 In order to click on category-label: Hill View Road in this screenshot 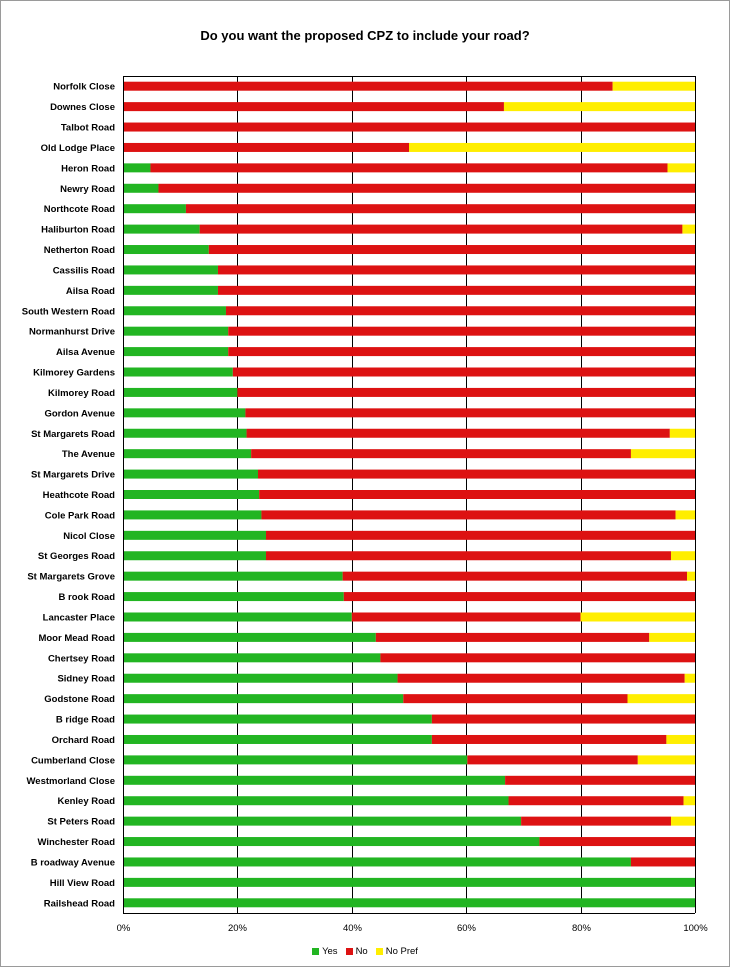, I will do `click(82, 883)`.